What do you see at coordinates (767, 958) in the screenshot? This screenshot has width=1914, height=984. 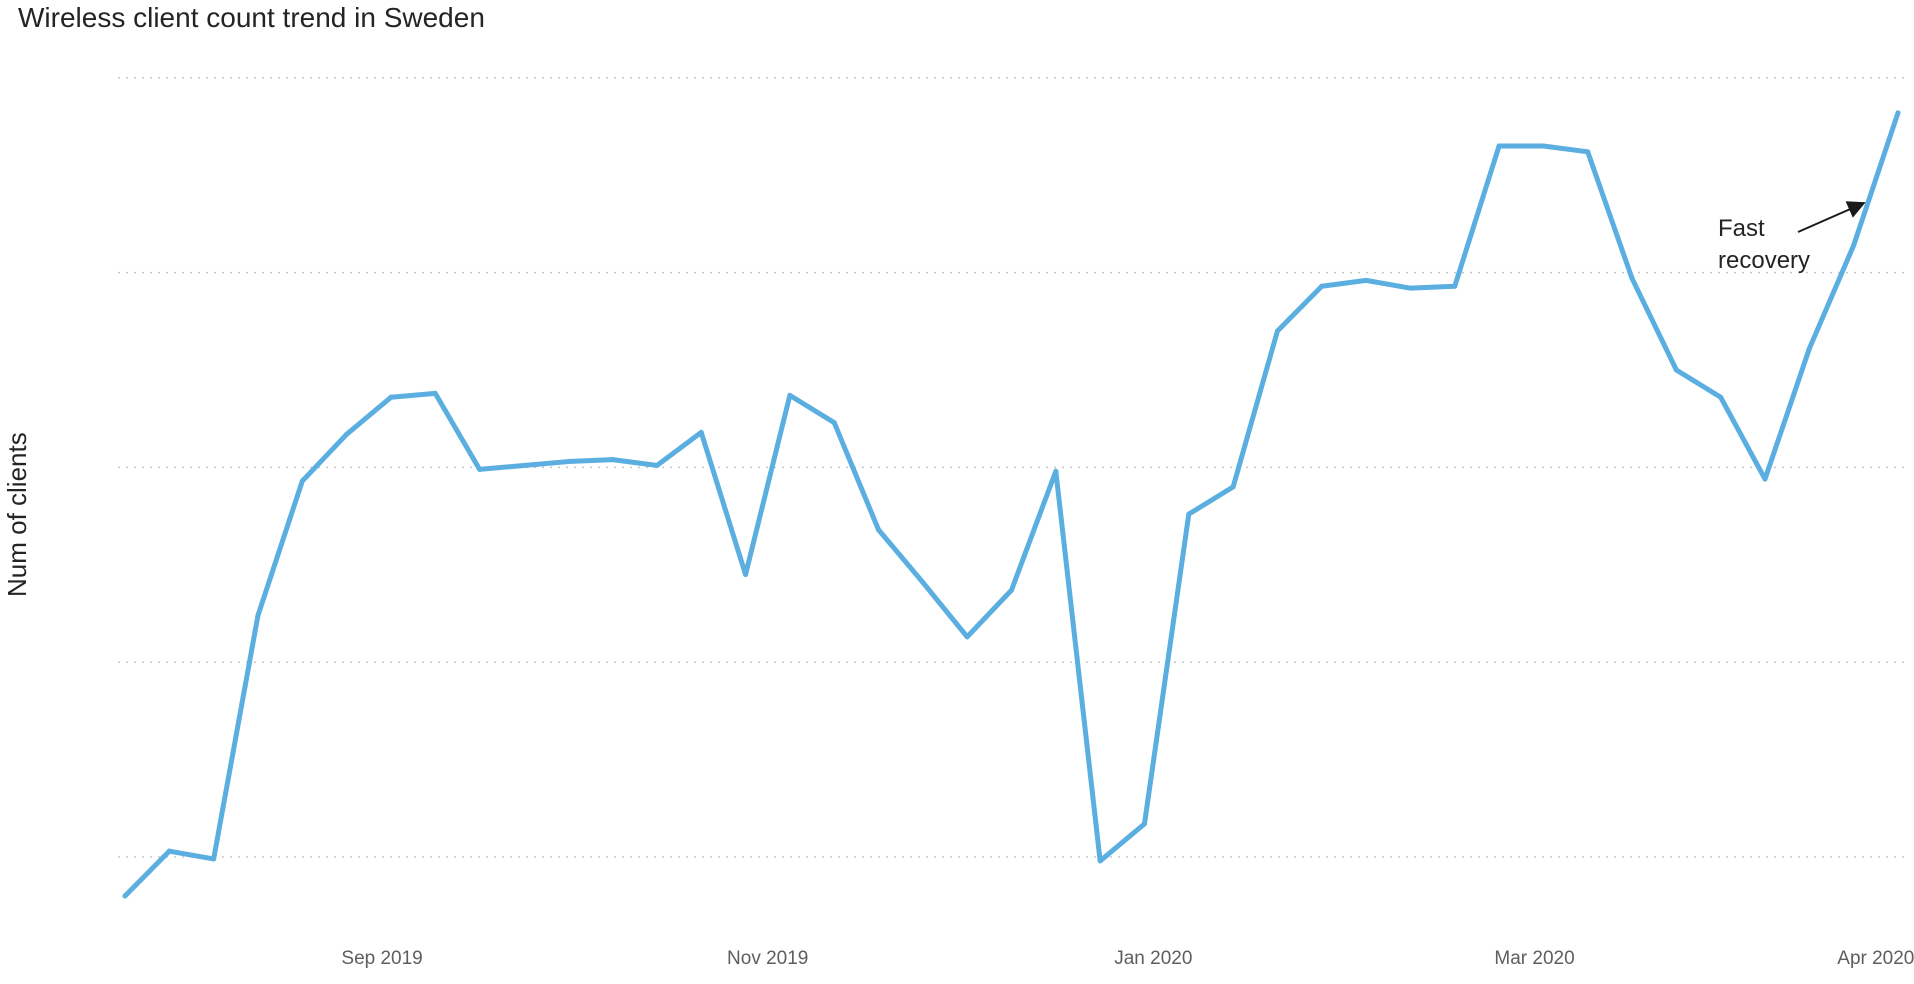 I see `x-tick-label: Nov 2019` at bounding box center [767, 958].